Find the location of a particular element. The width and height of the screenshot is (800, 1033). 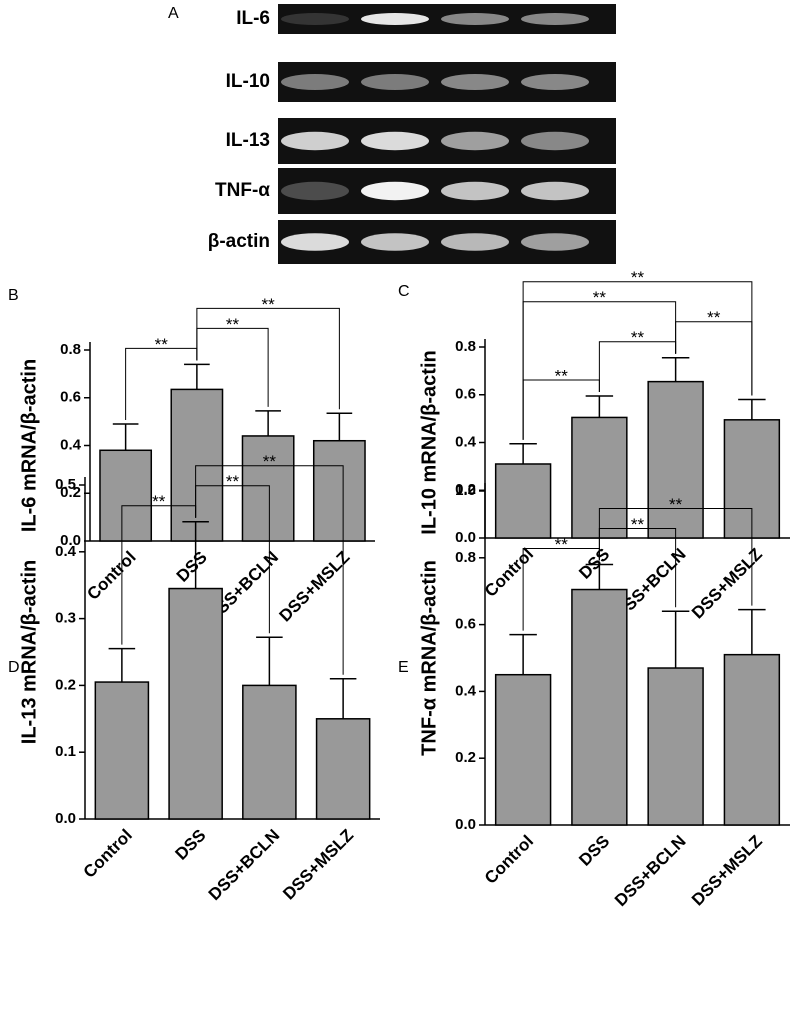

y-axis-label: IL-13 mRNA/β-actin is located at coordinates (29, 652).